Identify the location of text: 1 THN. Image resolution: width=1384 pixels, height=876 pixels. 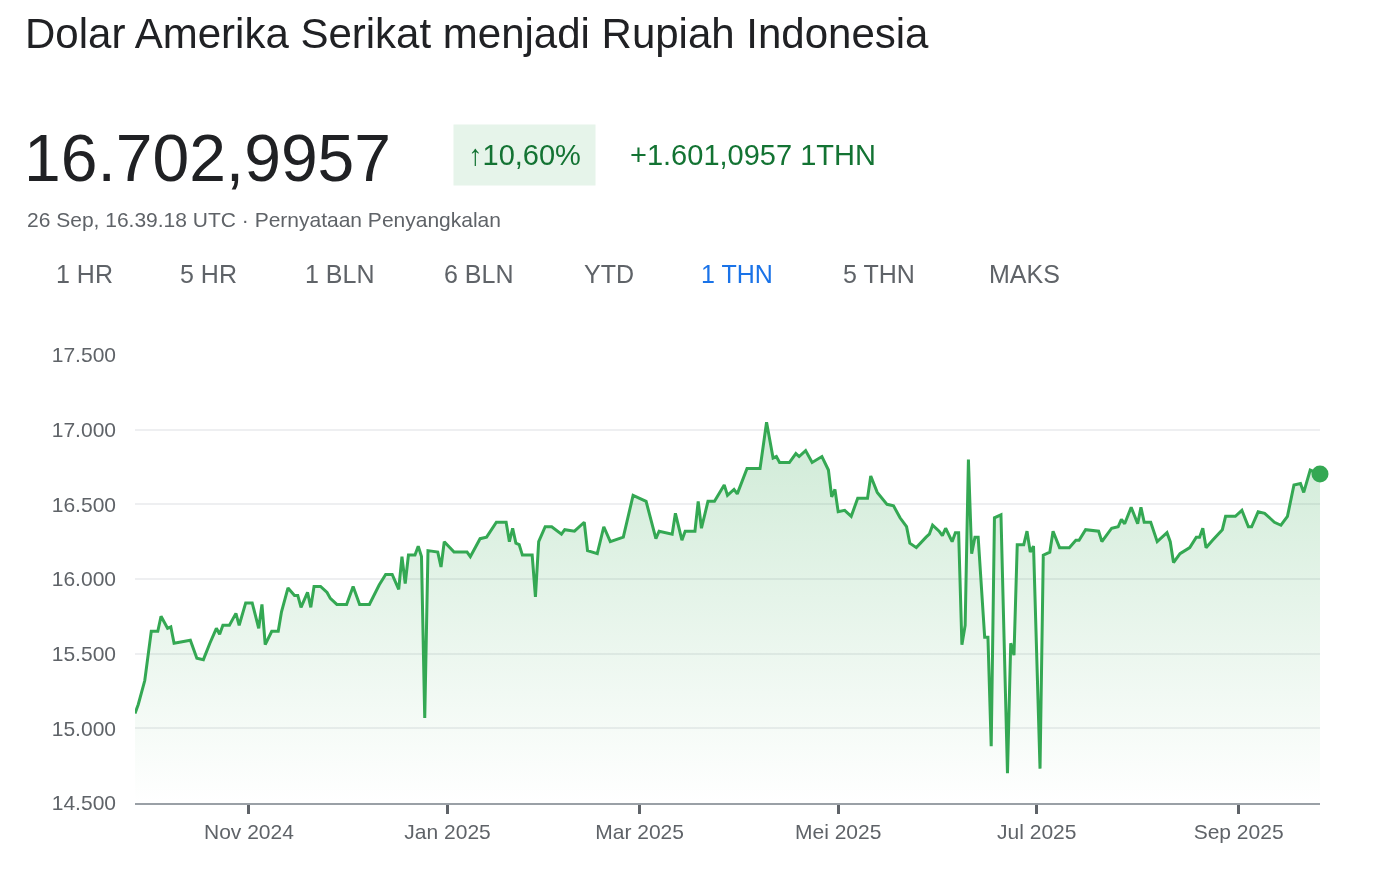
(737, 274).